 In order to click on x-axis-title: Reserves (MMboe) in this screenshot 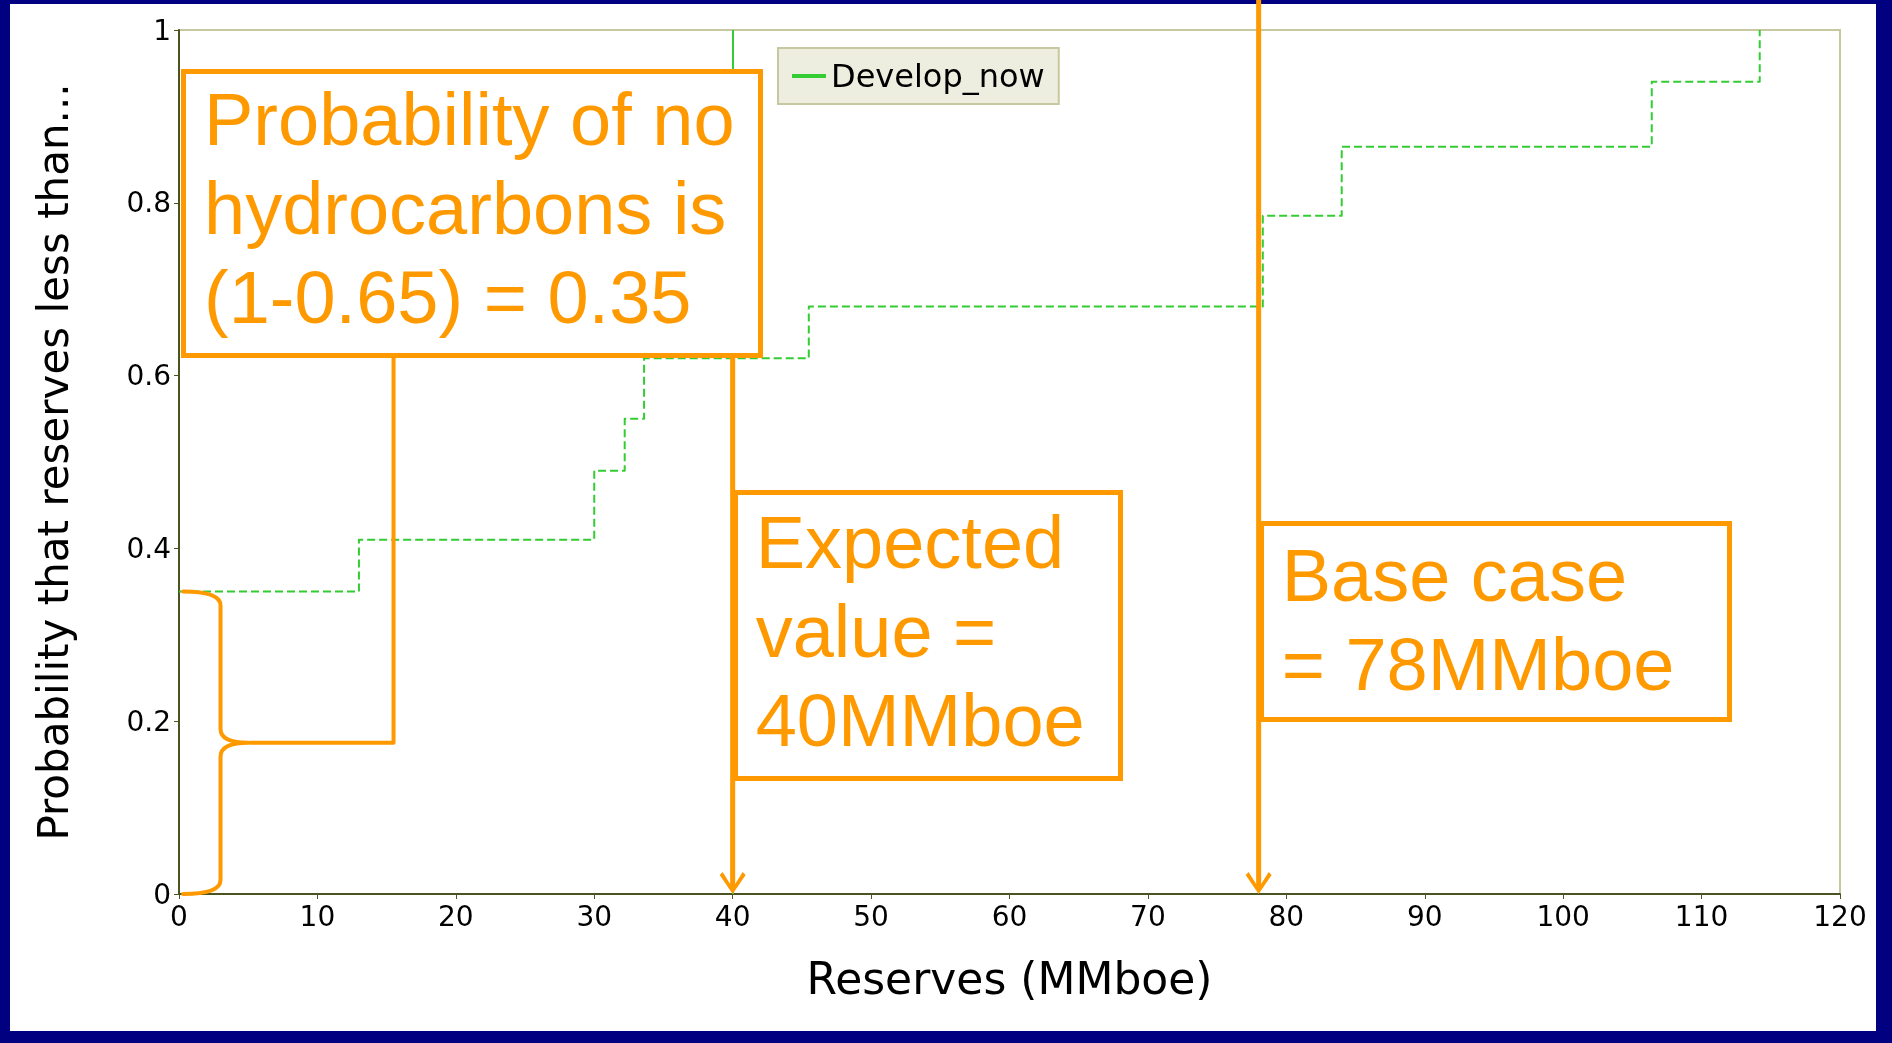, I will do `click(1009, 978)`.